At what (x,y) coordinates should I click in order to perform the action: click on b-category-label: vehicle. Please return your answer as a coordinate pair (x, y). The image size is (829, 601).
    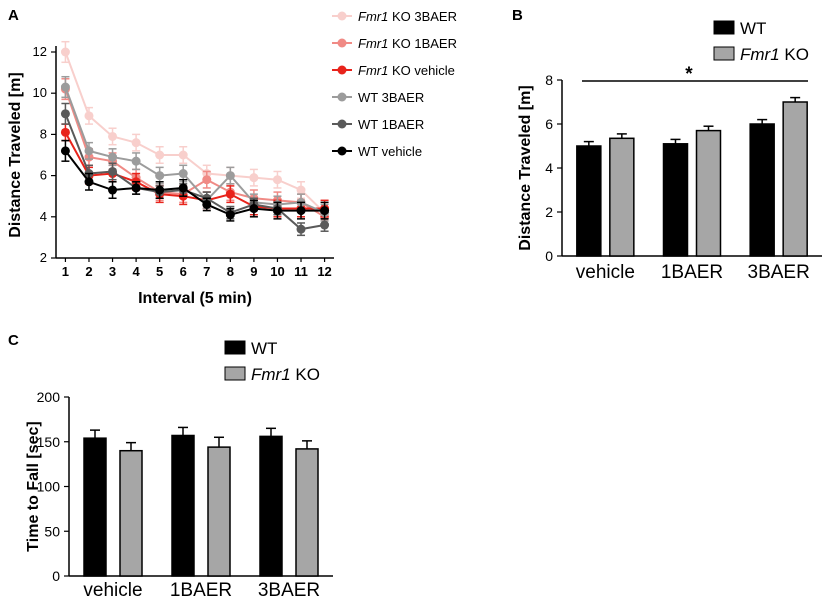
    Looking at the image, I should click on (605, 272).